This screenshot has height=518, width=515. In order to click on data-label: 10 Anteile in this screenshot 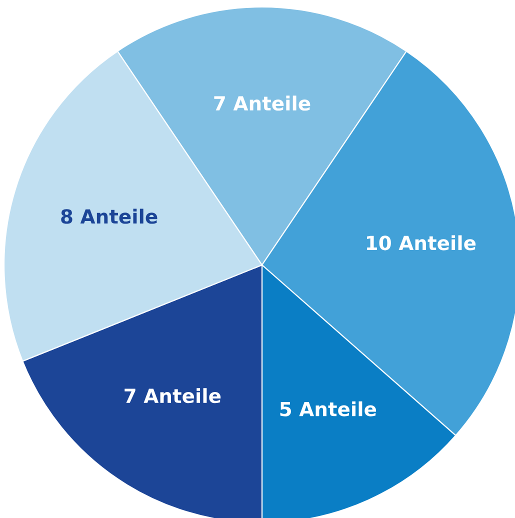, I will do `click(421, 242)`.